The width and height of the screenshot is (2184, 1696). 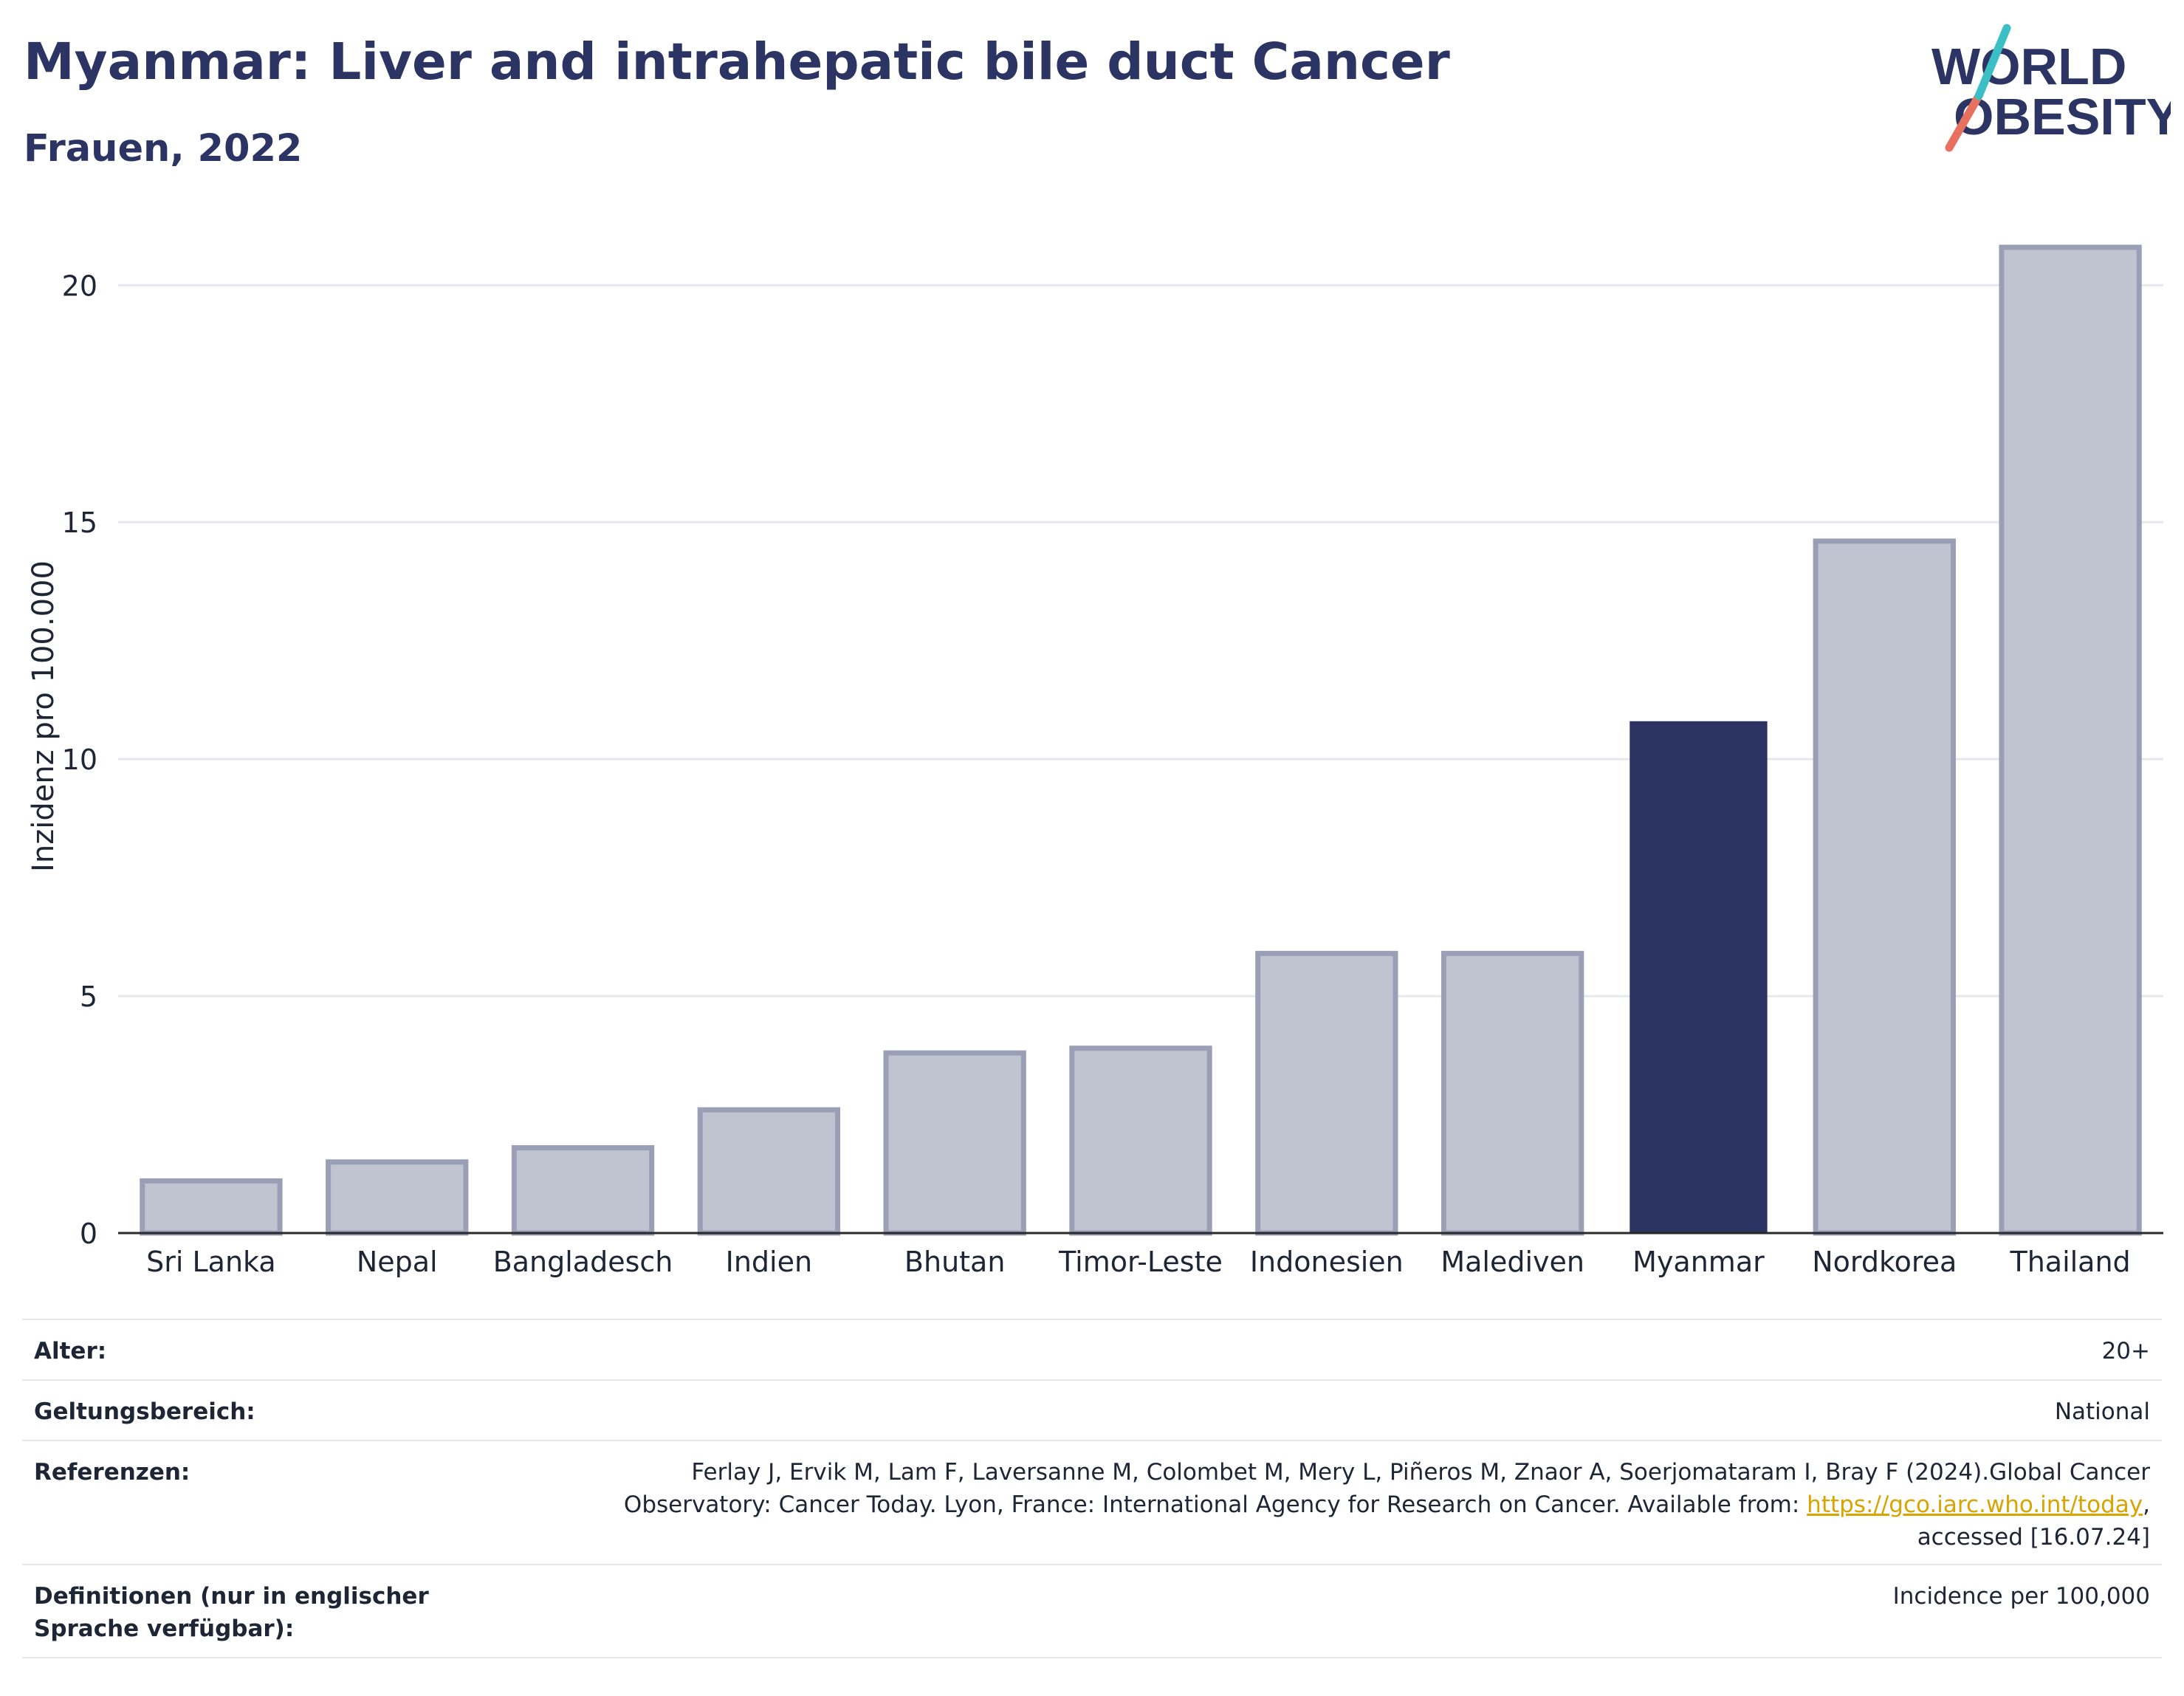 I want to click on meta-label-age: Alter:, so click(x=71, y=1351).